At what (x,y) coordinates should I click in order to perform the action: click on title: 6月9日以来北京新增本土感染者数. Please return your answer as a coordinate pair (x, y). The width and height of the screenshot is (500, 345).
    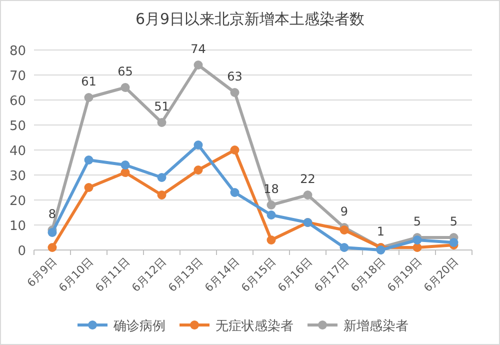
    Looking at the image, I should click on (250, 19).